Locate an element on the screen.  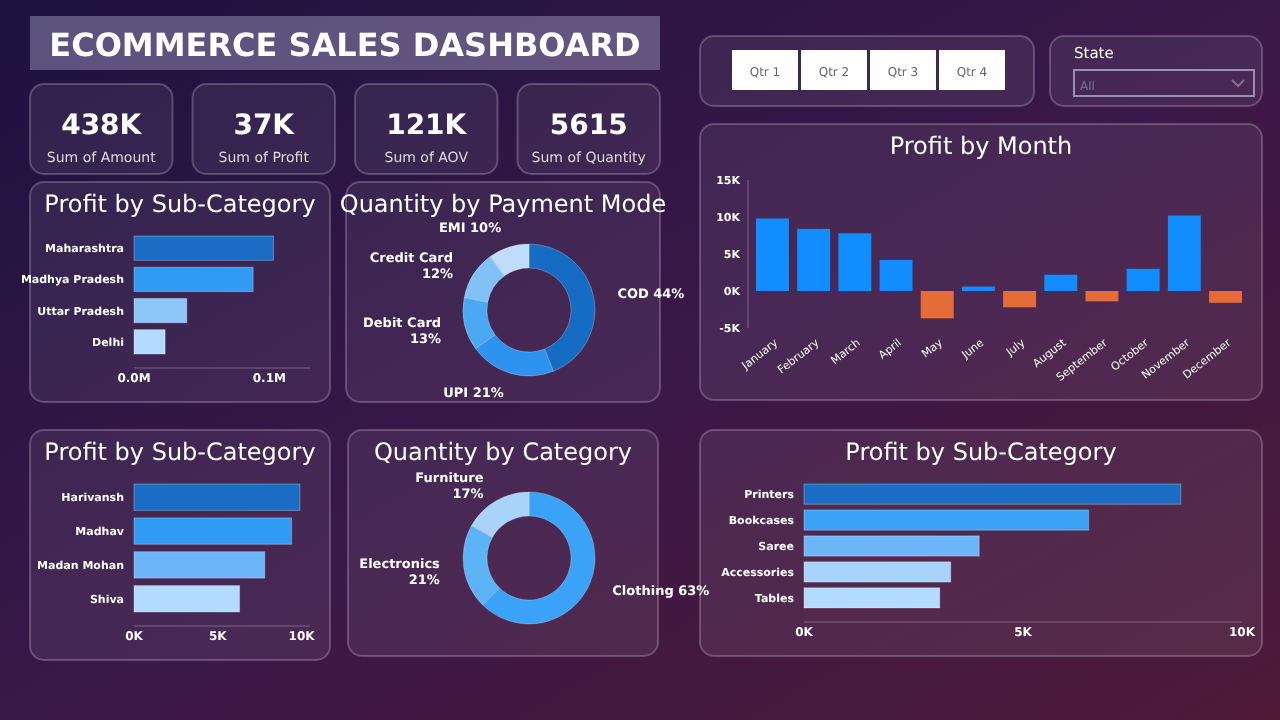
chart-title: Profit by Month is located at coordinates (981, 146).